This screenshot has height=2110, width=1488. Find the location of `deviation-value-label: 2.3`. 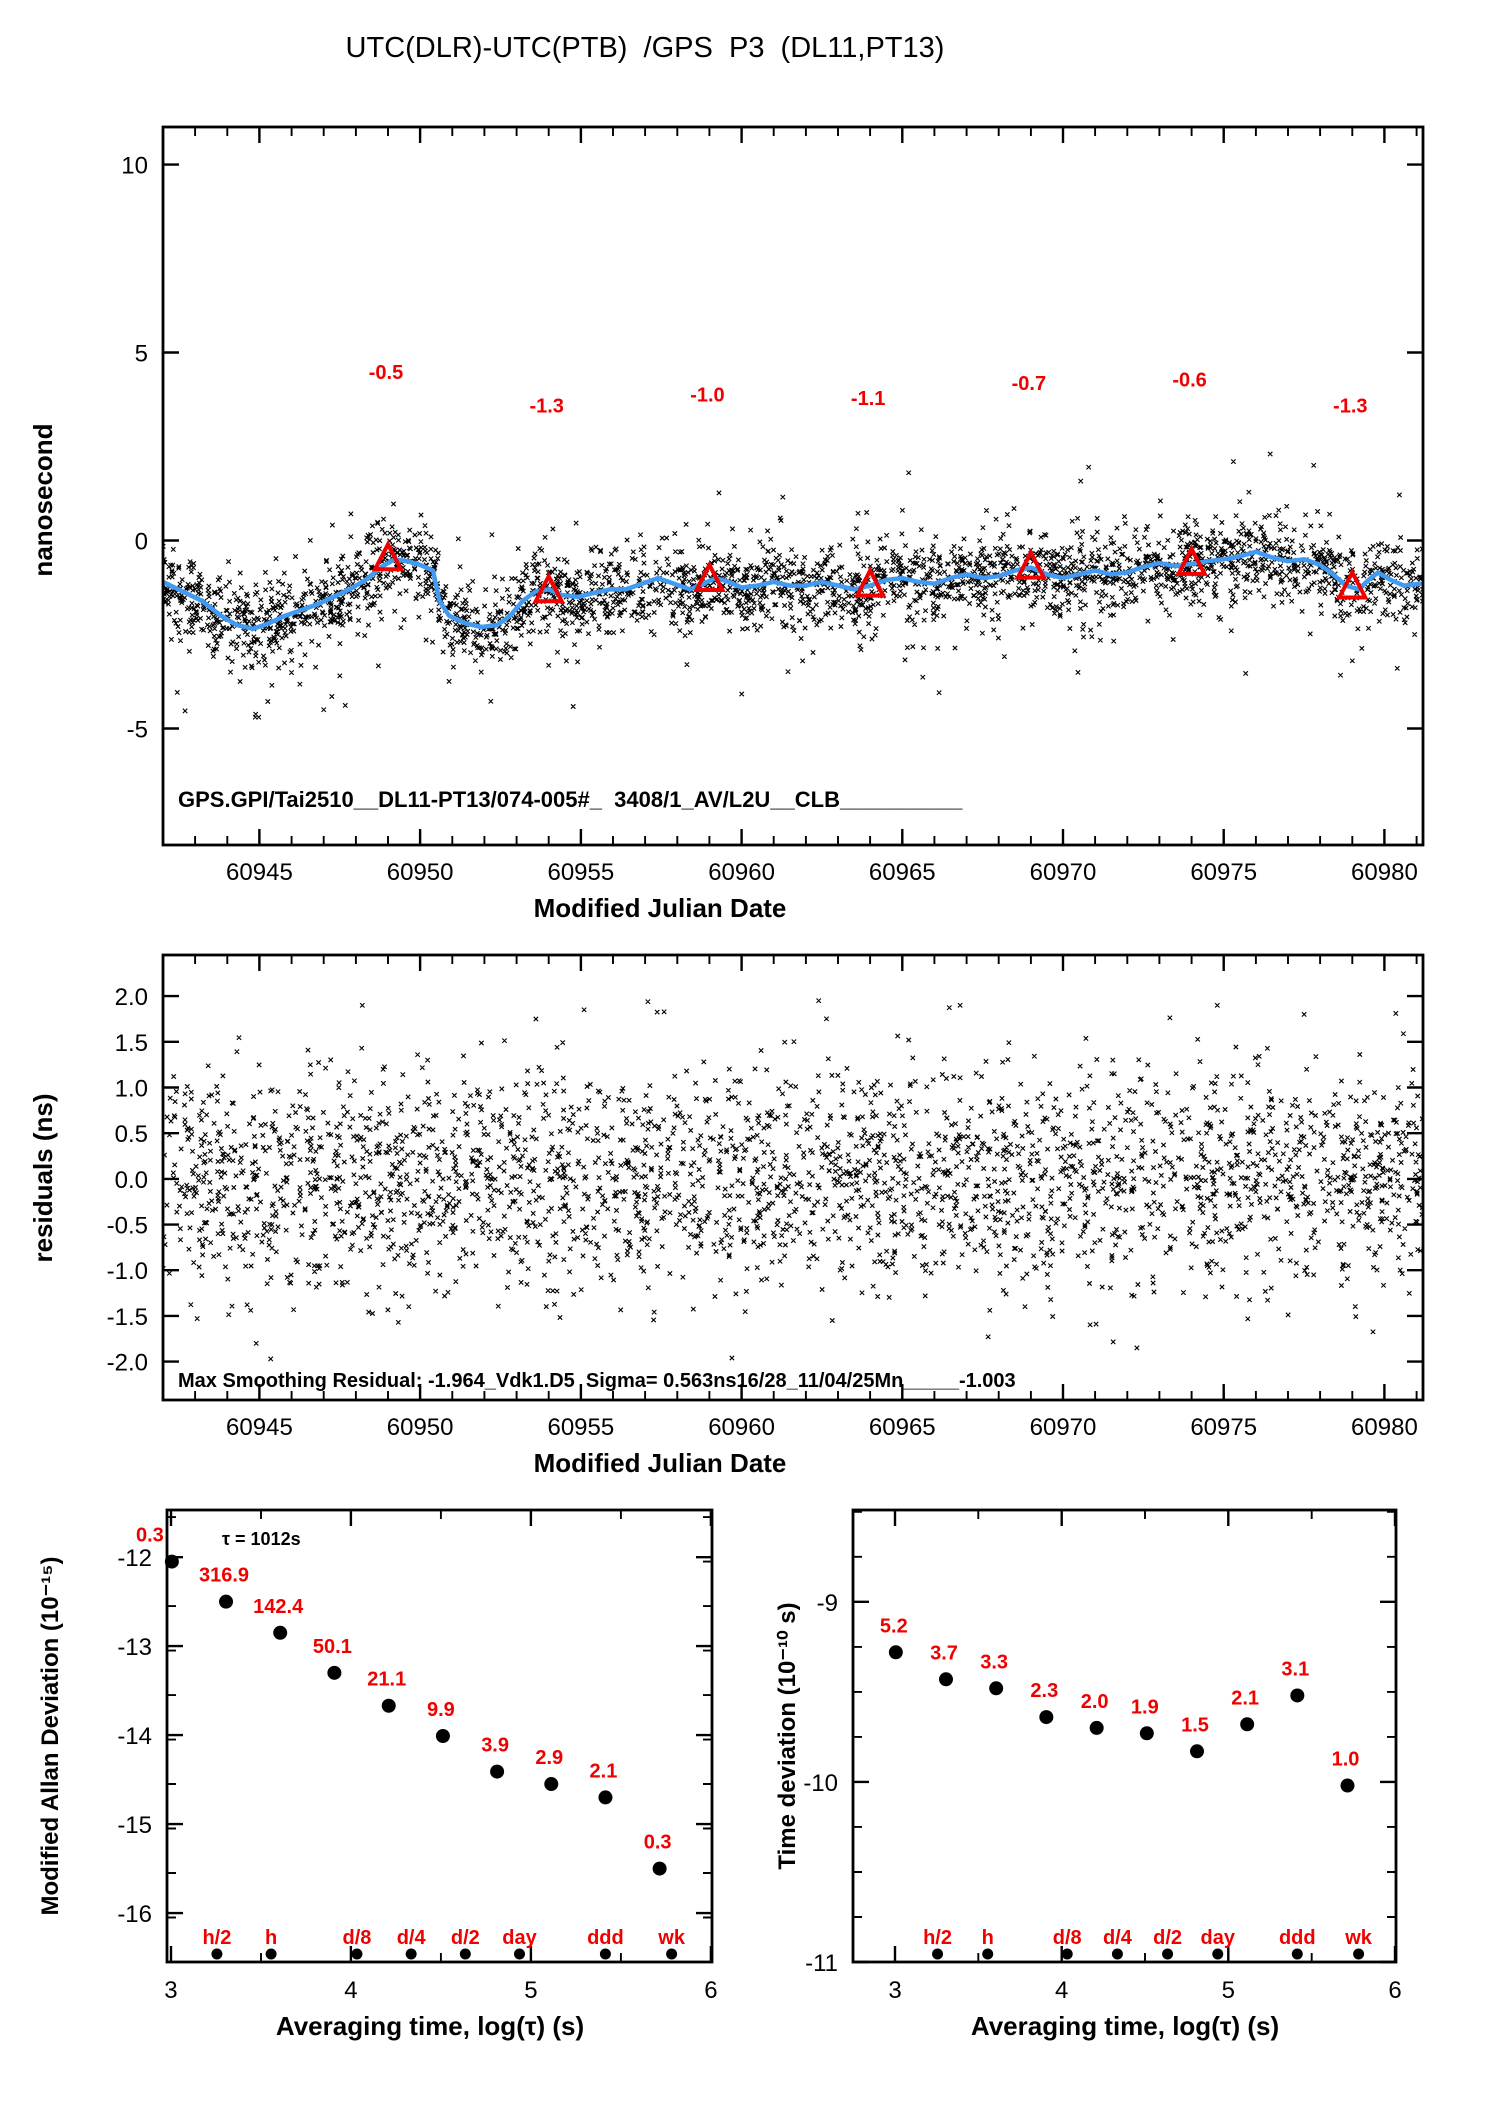

deviation-value-label: 2.3 is located at coordinates (1044, 1691).